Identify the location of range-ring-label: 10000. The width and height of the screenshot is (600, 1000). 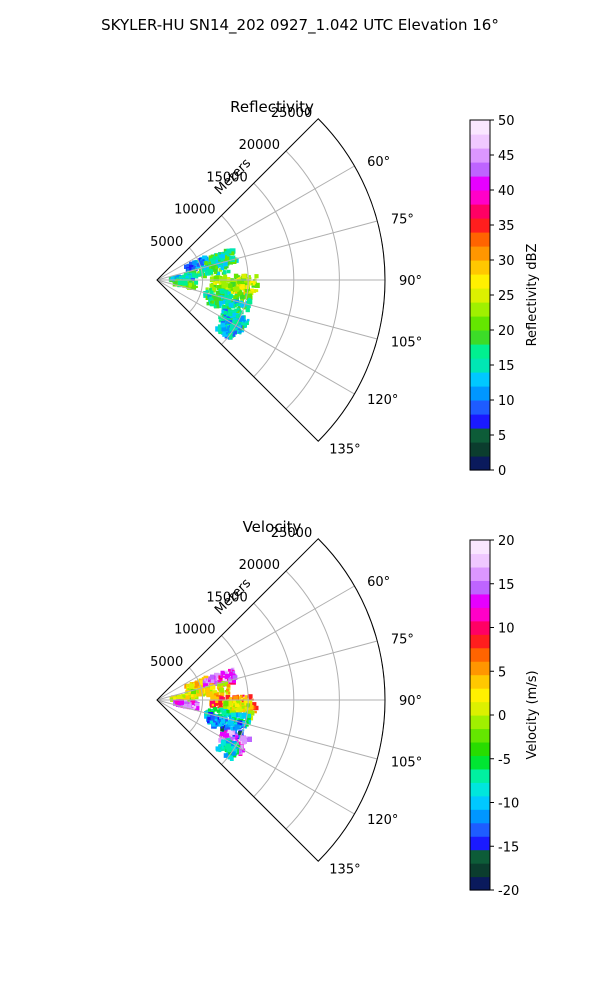
(194, 630).